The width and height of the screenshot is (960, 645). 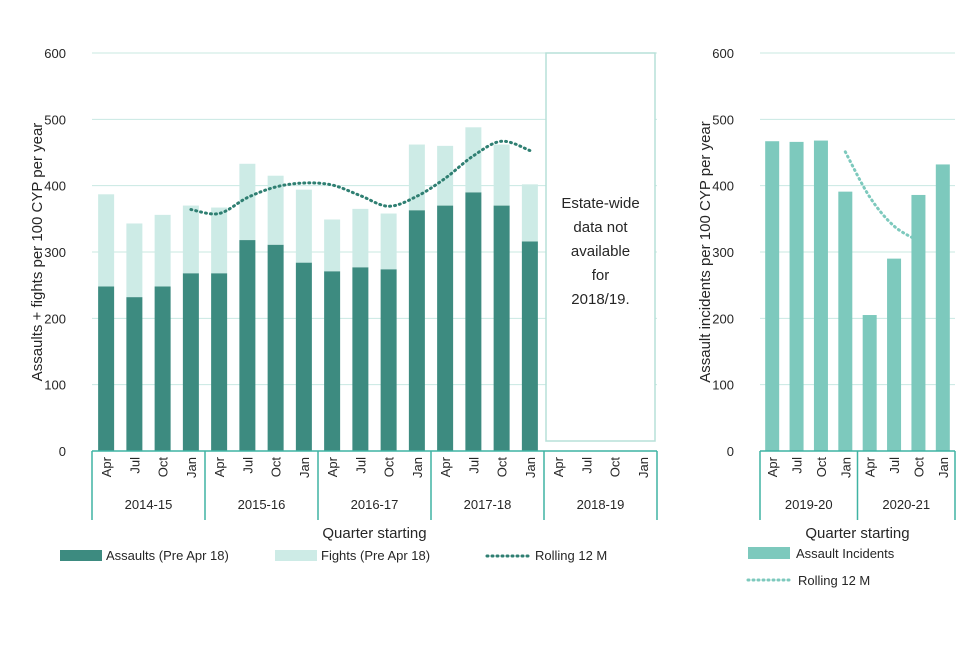 What do you see at coordinates (601, 504) in the screenshot?
I see `group-label: 2018-19` at bounding box center [601, 504].